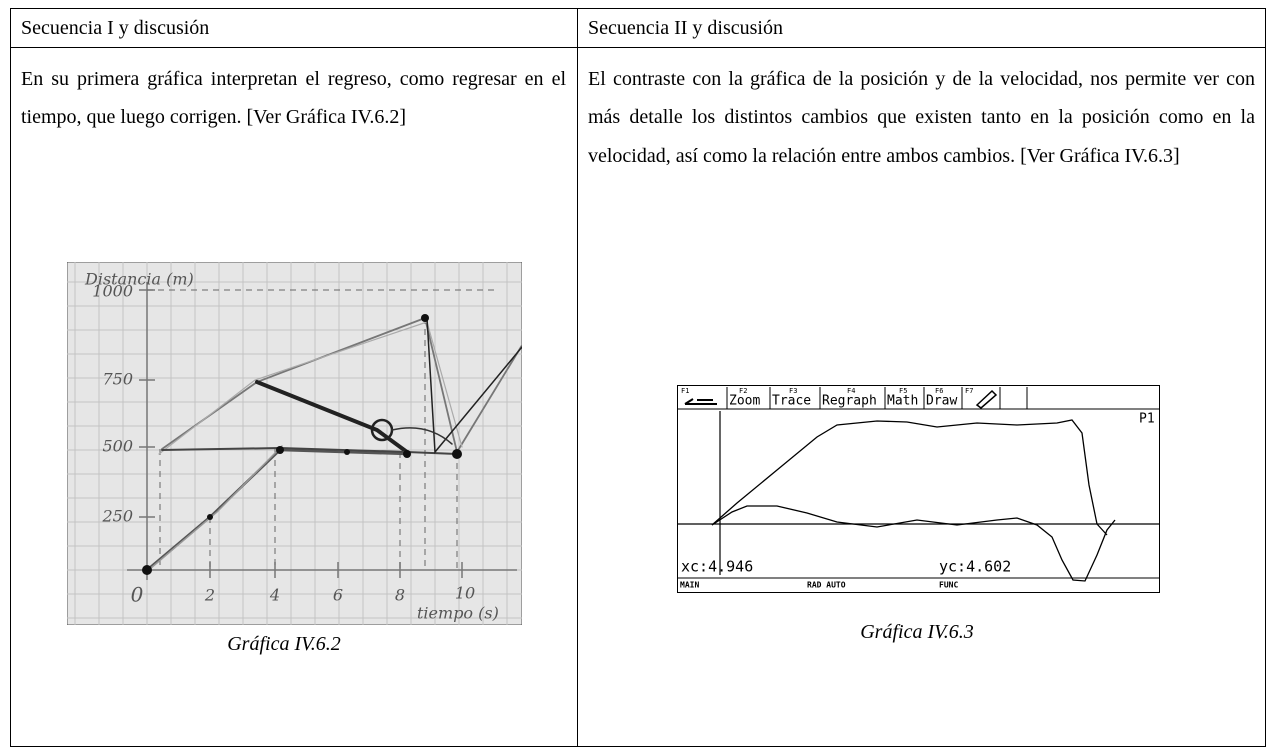 Image resolution: width=1276 pixels, height=747 pixels. What do you see at coordinates (969, 391) in the screenshot?
I see `key: F7` at bounding box center [969, 391].